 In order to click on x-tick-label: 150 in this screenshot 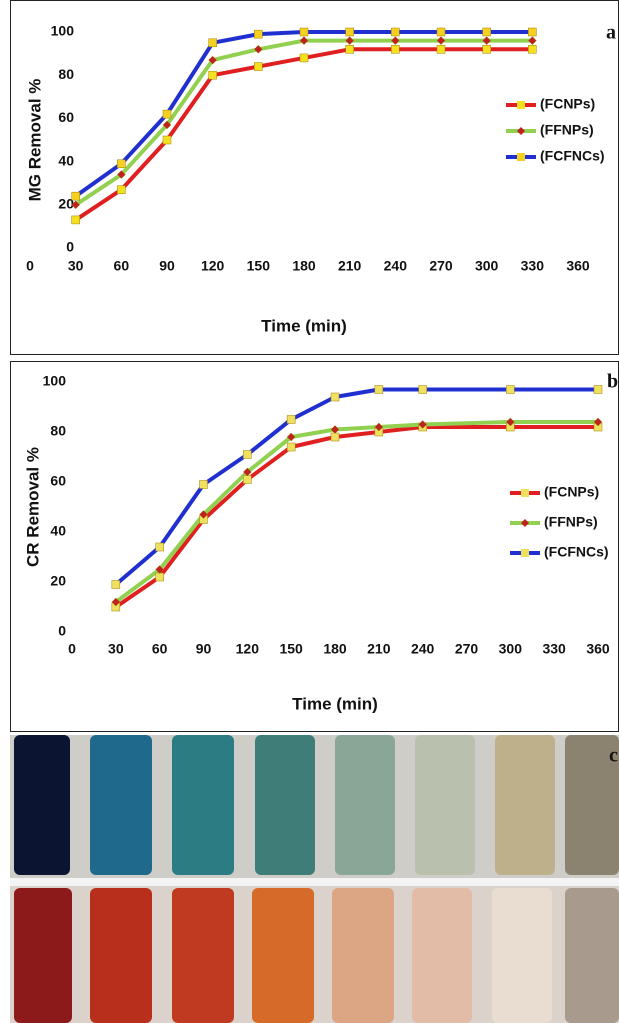, I will do `click(259, 266)`.